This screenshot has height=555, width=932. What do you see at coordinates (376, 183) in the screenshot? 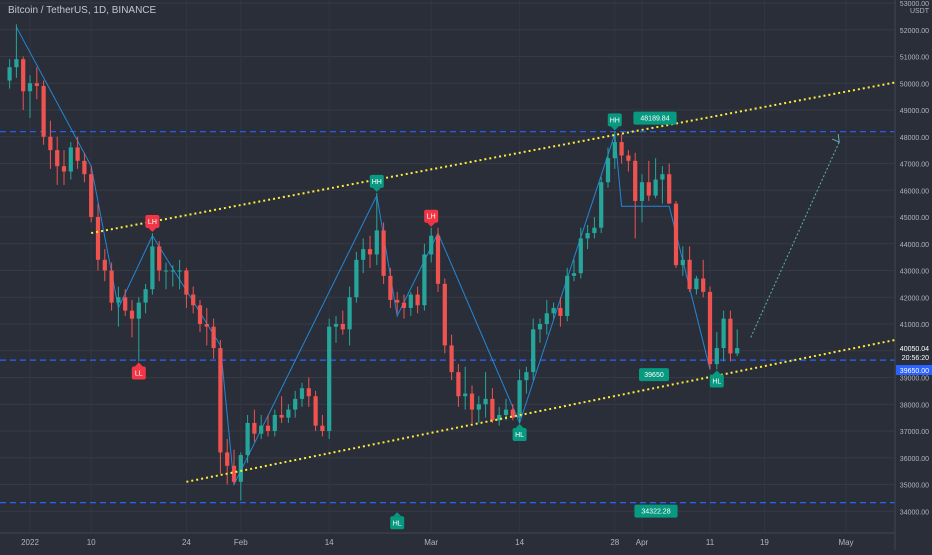
I see `pivot-label: HH` at bounding box center [376, 183].